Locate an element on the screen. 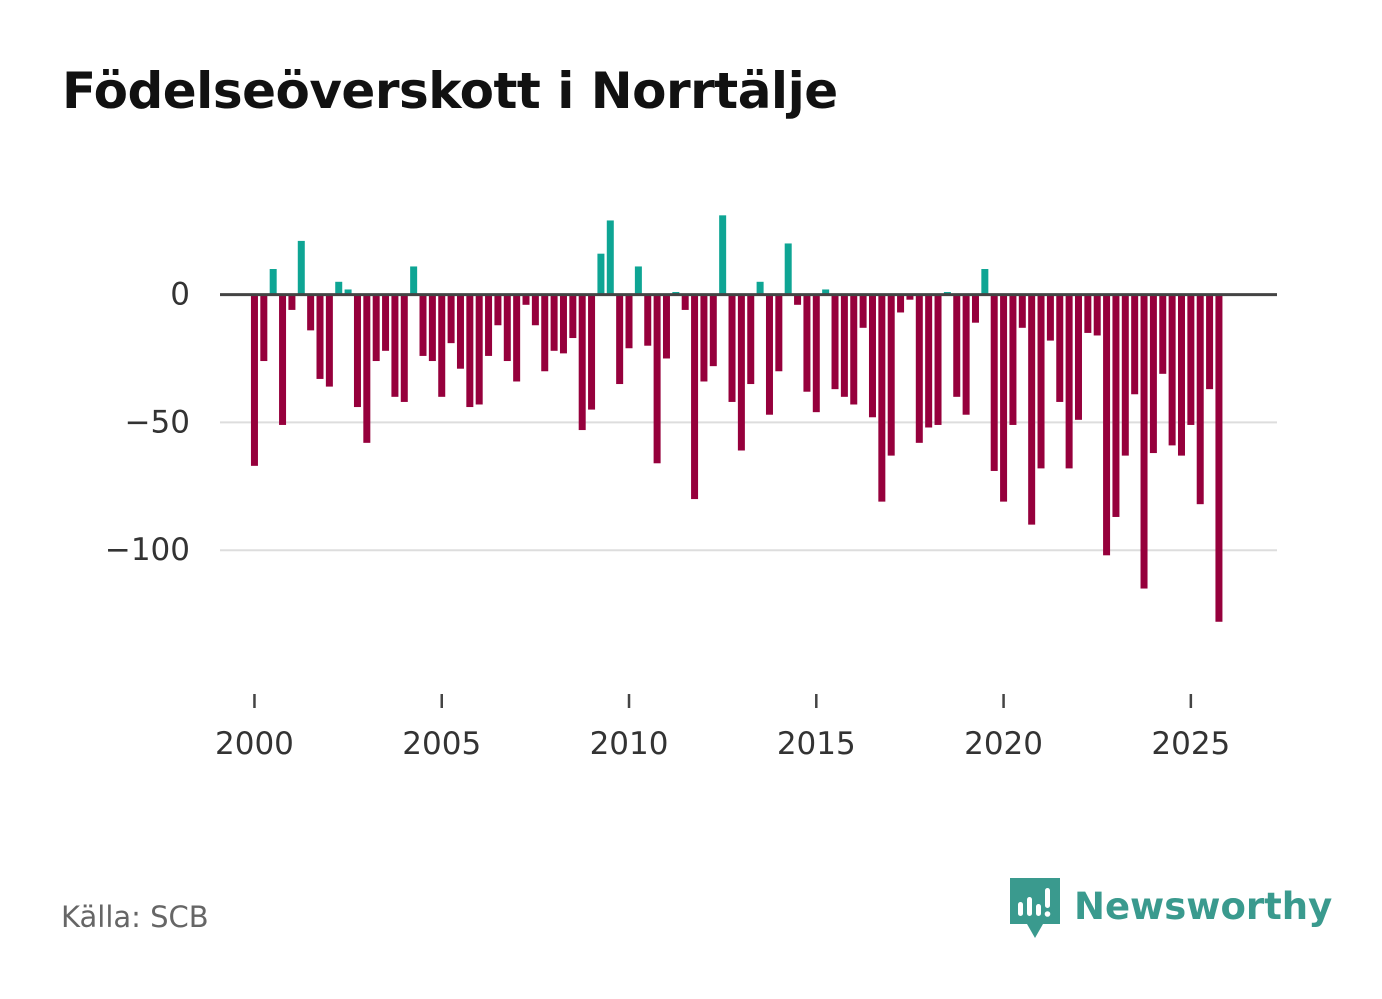  brand-logo: Newsworthy is located at coordinates (1171, 909).